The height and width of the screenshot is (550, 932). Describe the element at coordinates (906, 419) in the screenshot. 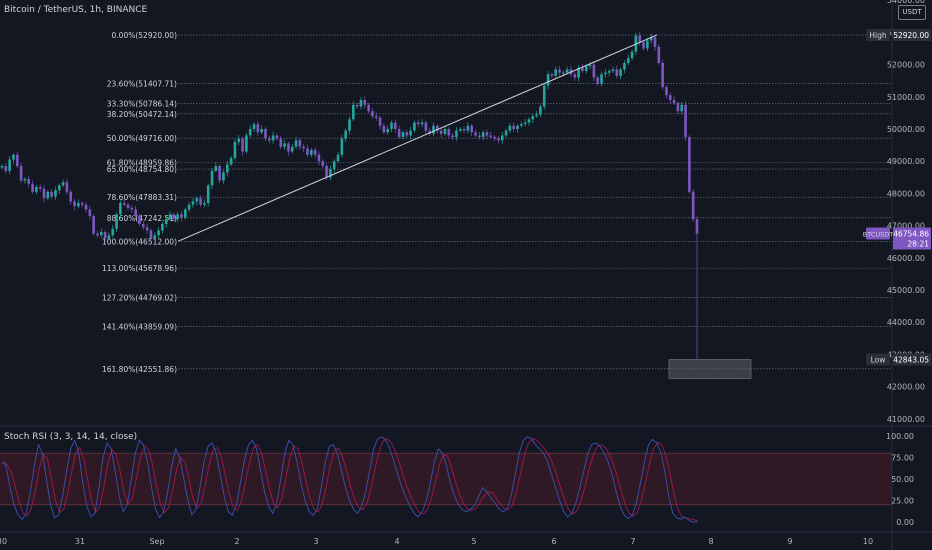

I see `price-tick-label: 41000.00` at that location.